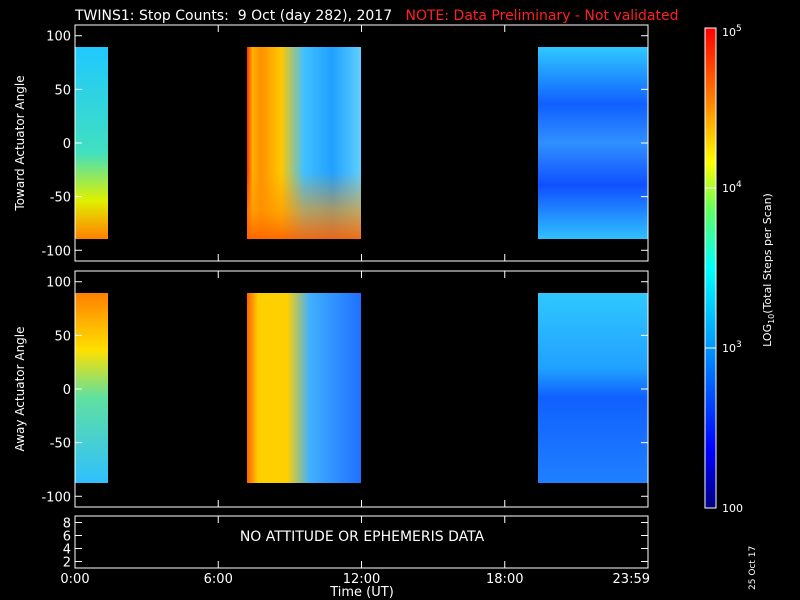 This screenshot has width=800, height=600. Describe the element at coordinates (218, 579) in the screenshot. I see `xtick-label: 6:00` at that location.